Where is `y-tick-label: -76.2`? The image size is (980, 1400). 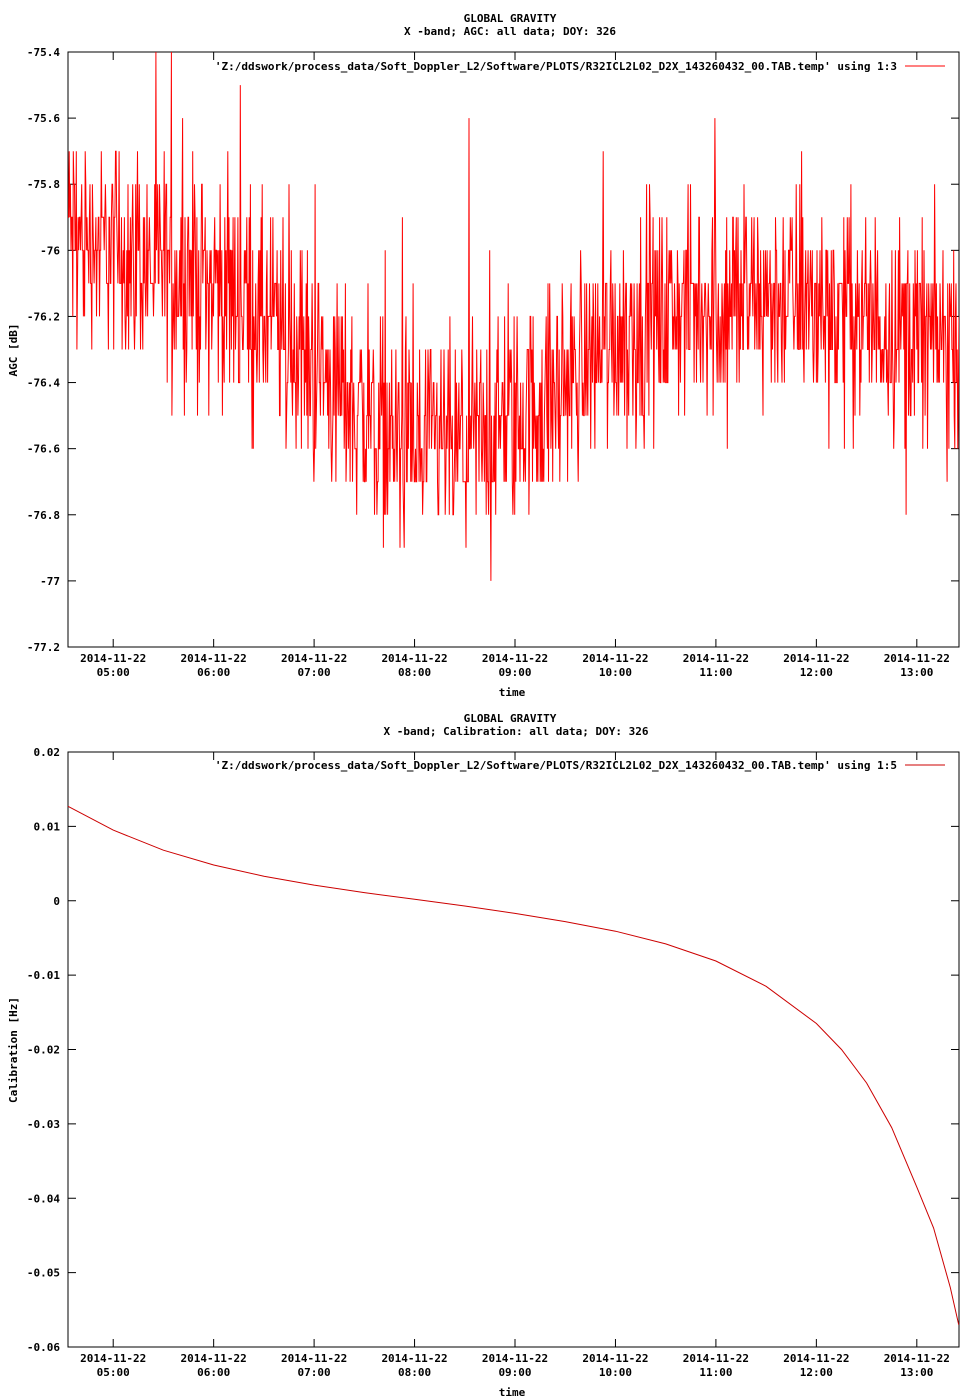 y-tick-label: -76.2 is located at coordinates (43, 316).